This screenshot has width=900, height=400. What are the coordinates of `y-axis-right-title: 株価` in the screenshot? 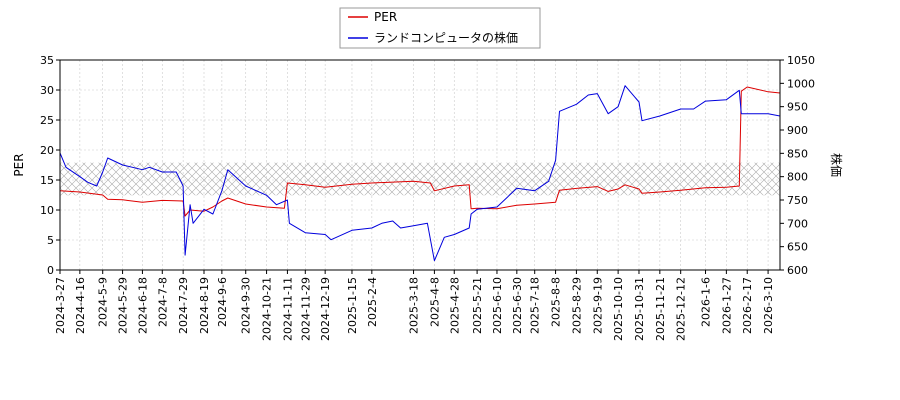 It's located at (836, 165).